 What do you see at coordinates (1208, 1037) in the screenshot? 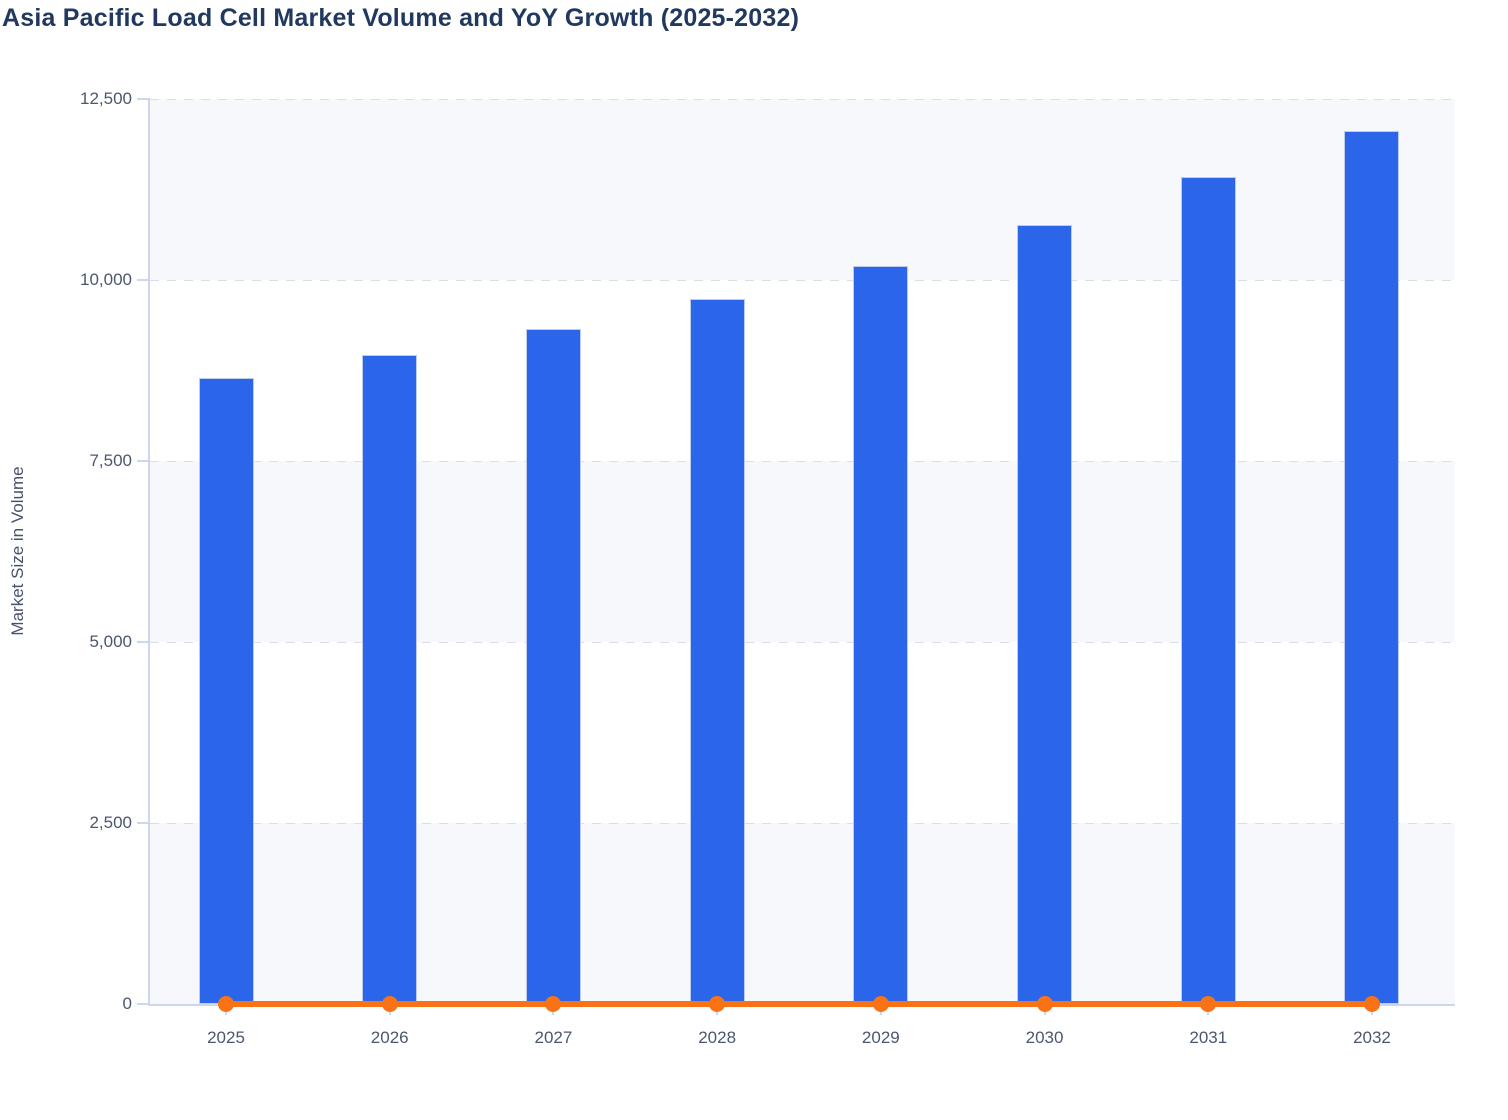
I see `x-axis-tick-label: 2031` at bounding box center [1208, 1037].